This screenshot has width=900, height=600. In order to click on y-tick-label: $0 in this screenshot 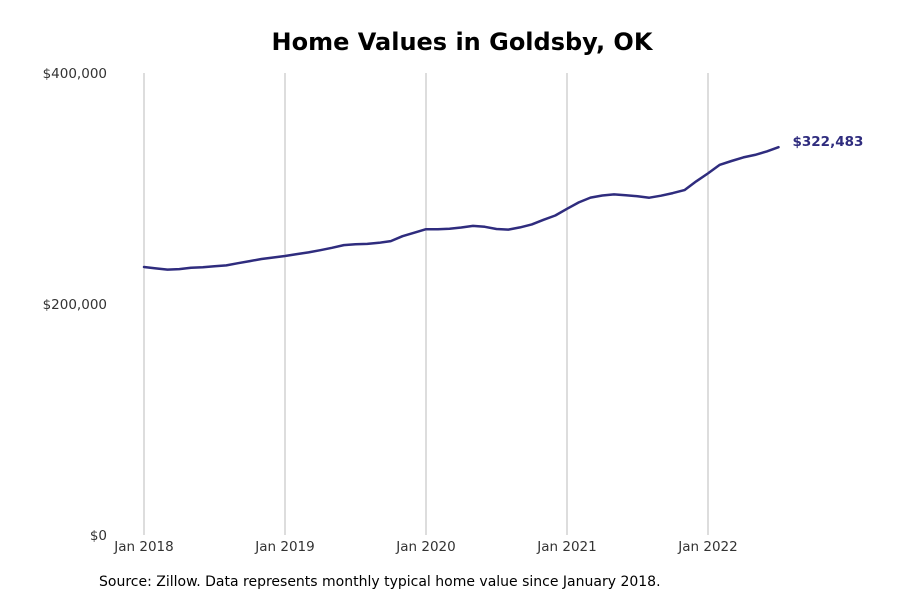, I will do `click(98, 536)`.